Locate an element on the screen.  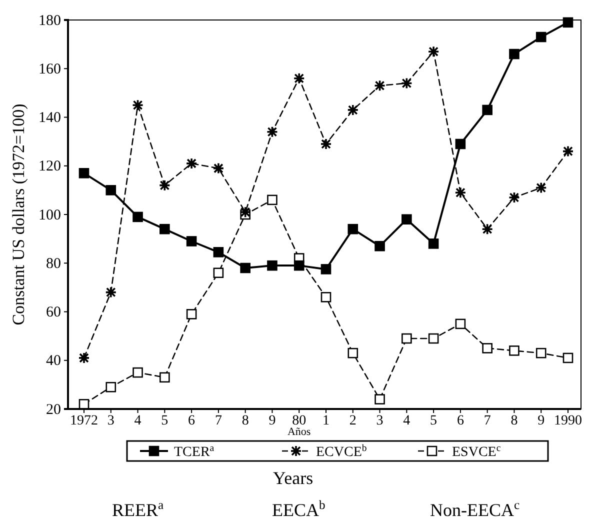
y-tick-label: 120 is located at coordinates (49, 166).